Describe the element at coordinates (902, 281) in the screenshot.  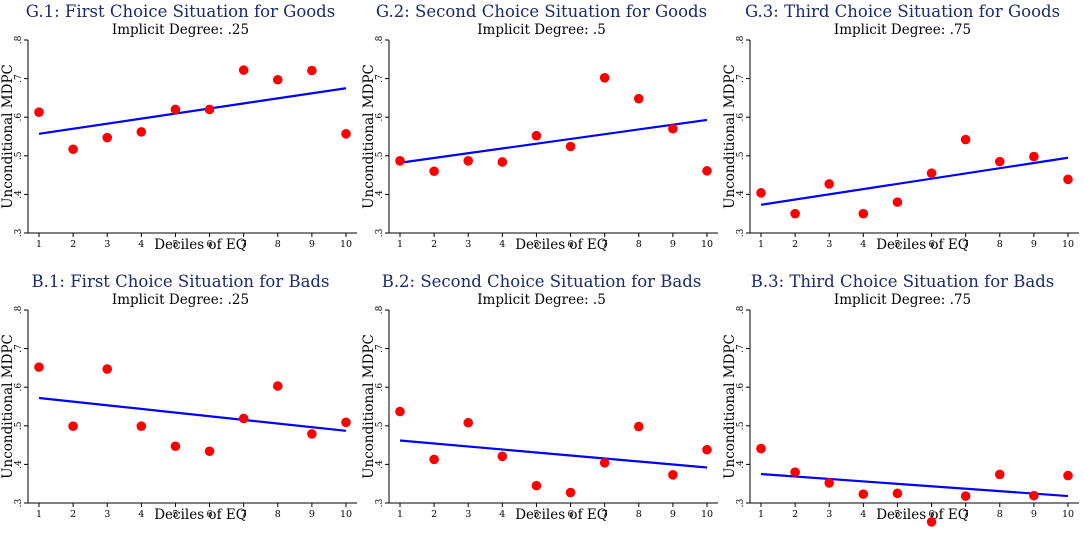
I see `chart-title: B.3: Third Choice Situation for Bads` at that location.